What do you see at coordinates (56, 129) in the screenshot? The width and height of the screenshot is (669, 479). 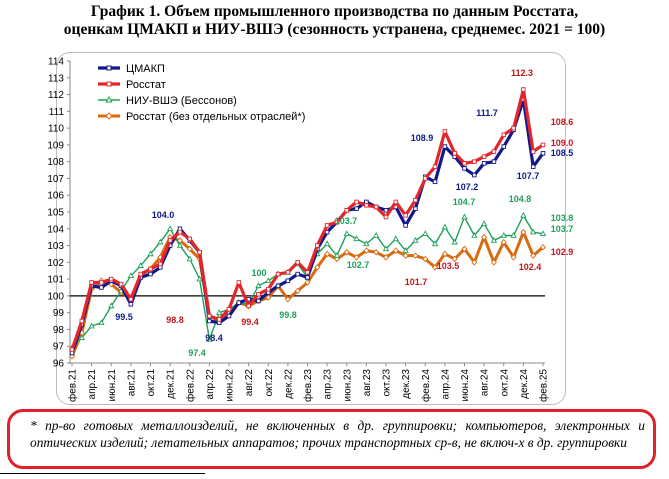 I see `y-tick-label: 110` at bounding box center [56, 129].